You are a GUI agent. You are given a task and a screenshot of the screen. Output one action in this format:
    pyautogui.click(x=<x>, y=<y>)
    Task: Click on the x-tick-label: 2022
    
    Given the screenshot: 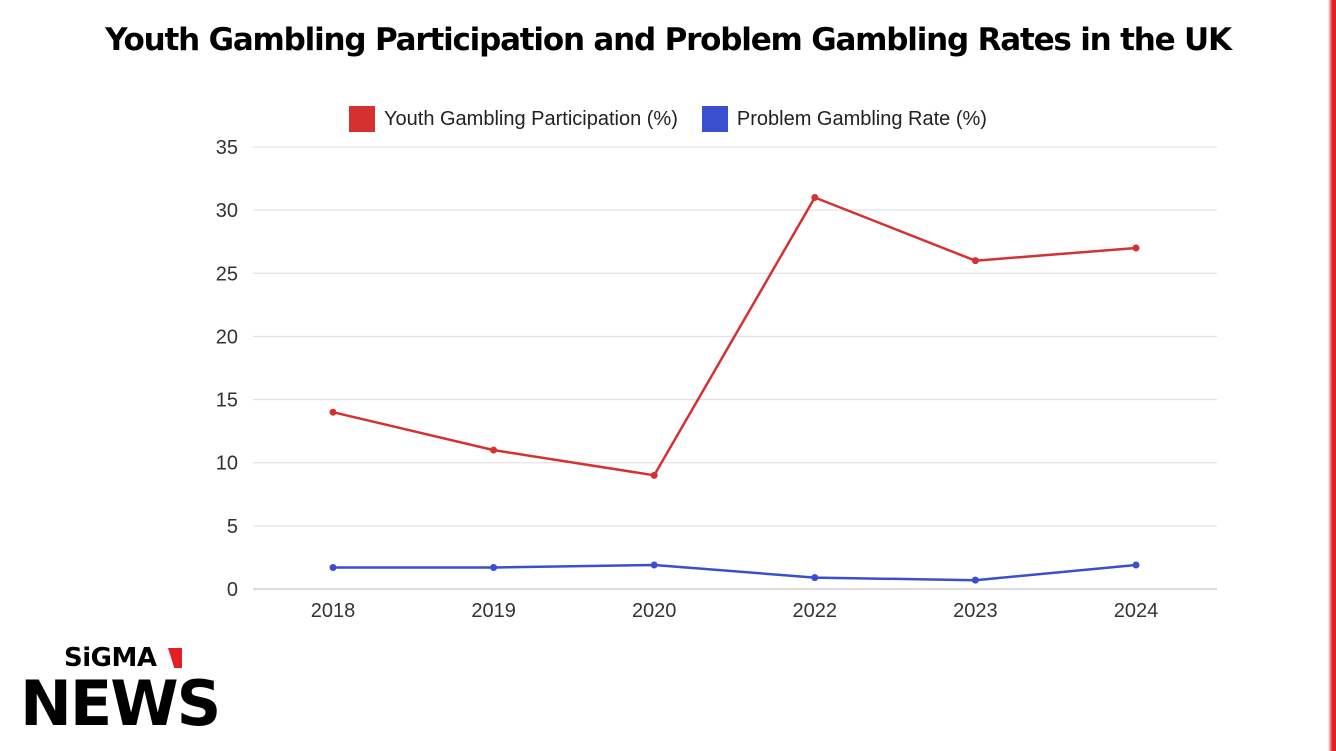 What is the action you would take?
    pyautogui.click(x=815, y=611)
    